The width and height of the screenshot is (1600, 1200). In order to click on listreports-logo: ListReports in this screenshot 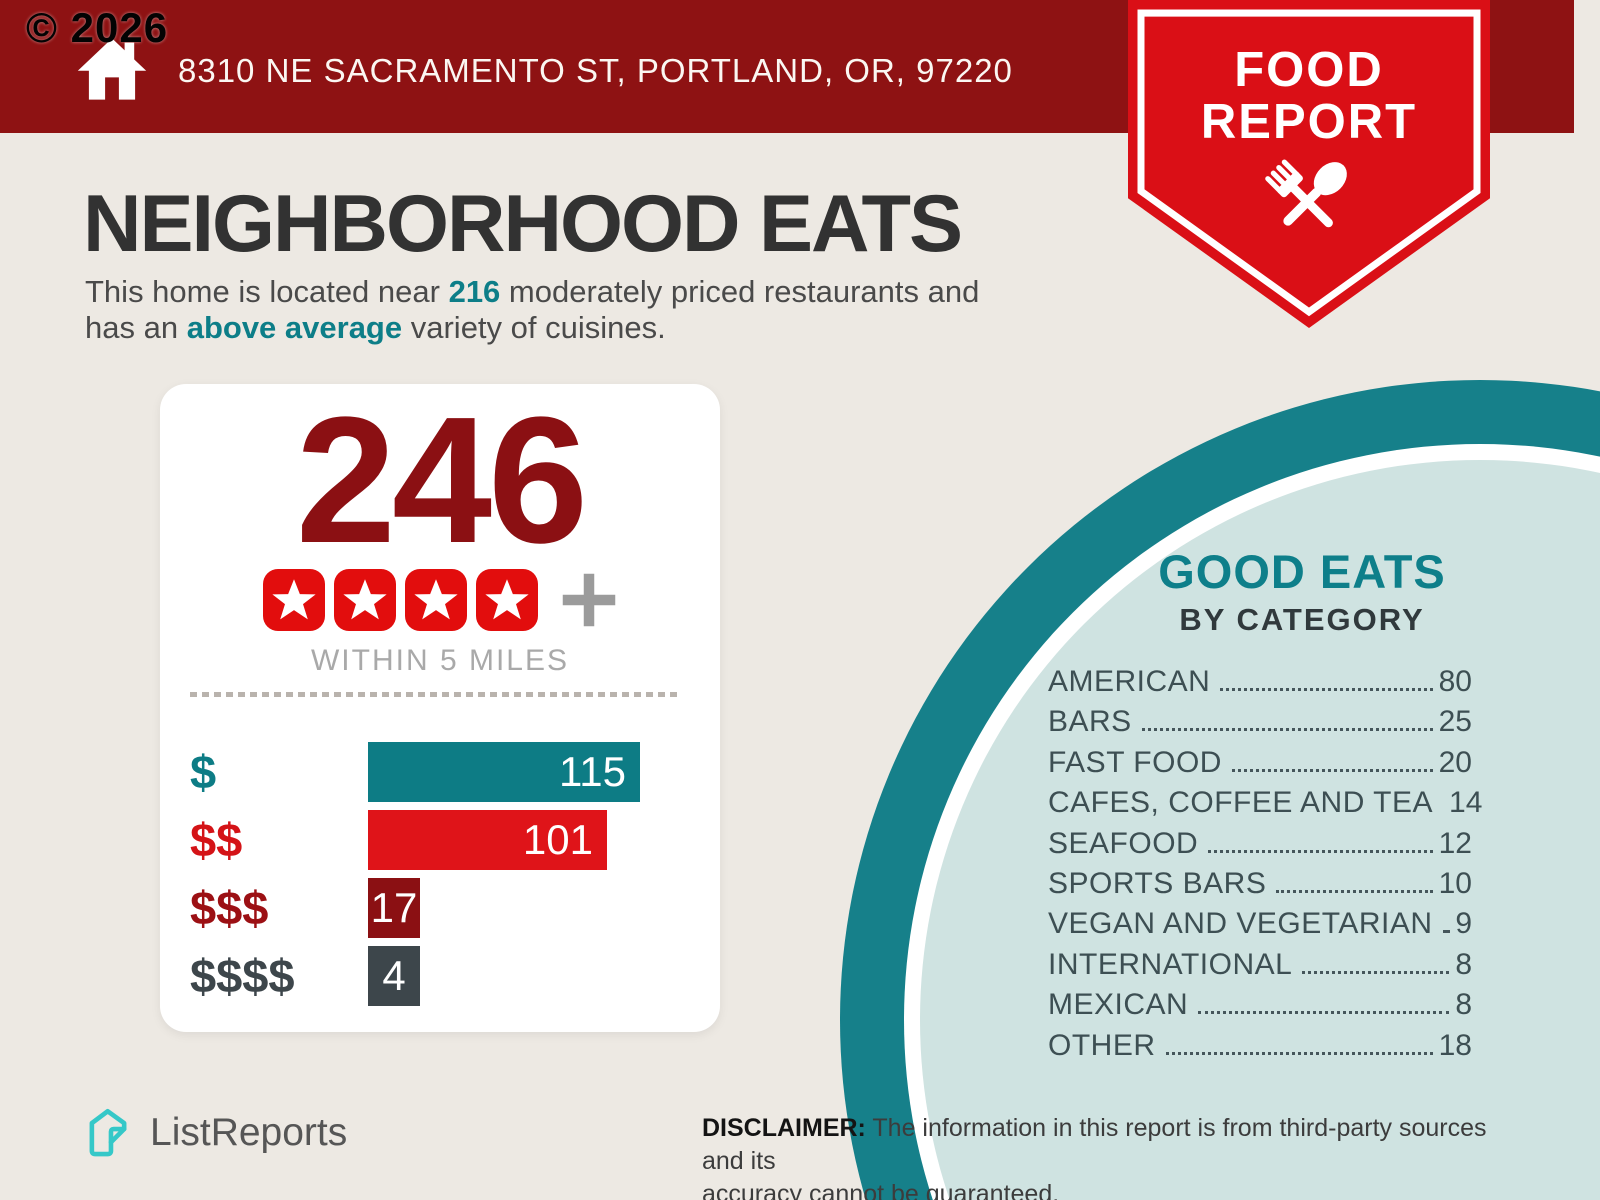, I will do `click(213, 1133)`.